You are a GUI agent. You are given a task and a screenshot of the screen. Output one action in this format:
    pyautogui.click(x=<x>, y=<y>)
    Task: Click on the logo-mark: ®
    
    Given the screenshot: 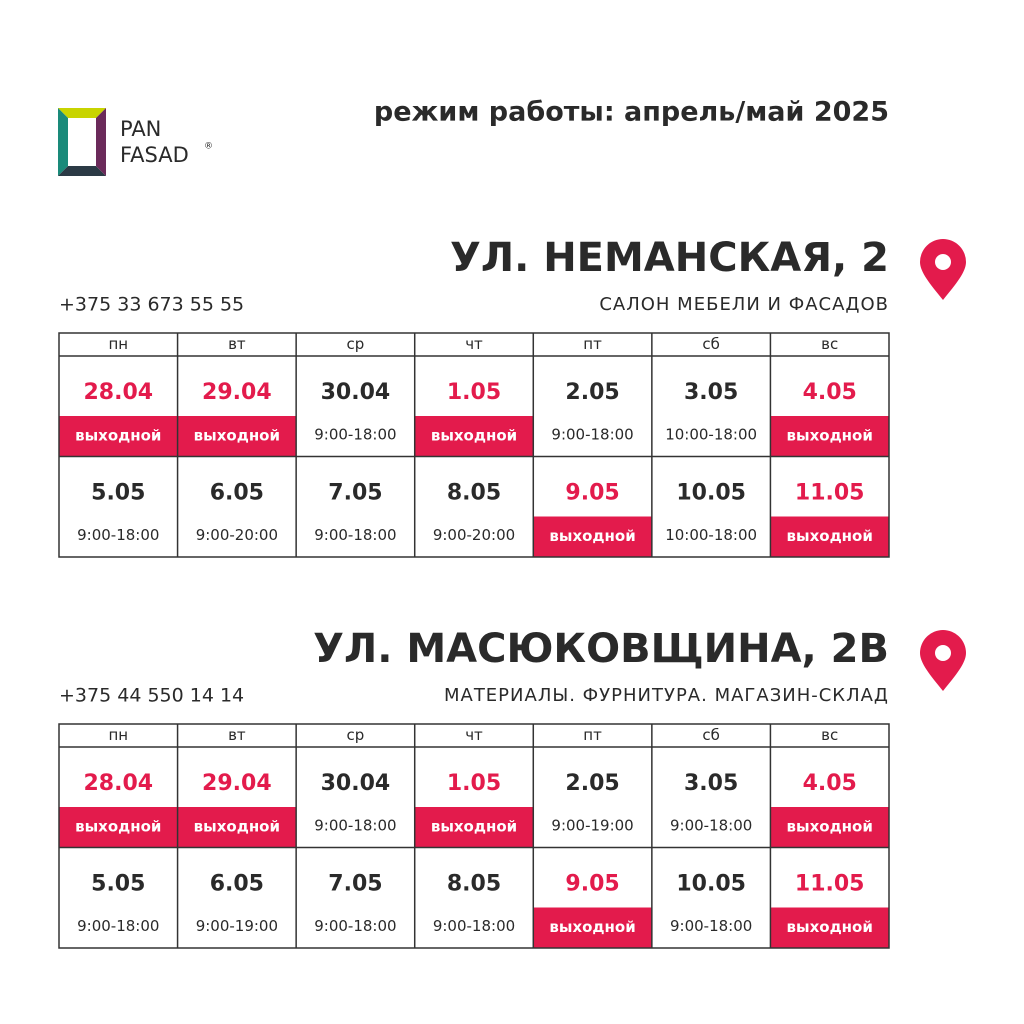 What is the action you would take?
    pyautogui.click(x=208, y=147)
    